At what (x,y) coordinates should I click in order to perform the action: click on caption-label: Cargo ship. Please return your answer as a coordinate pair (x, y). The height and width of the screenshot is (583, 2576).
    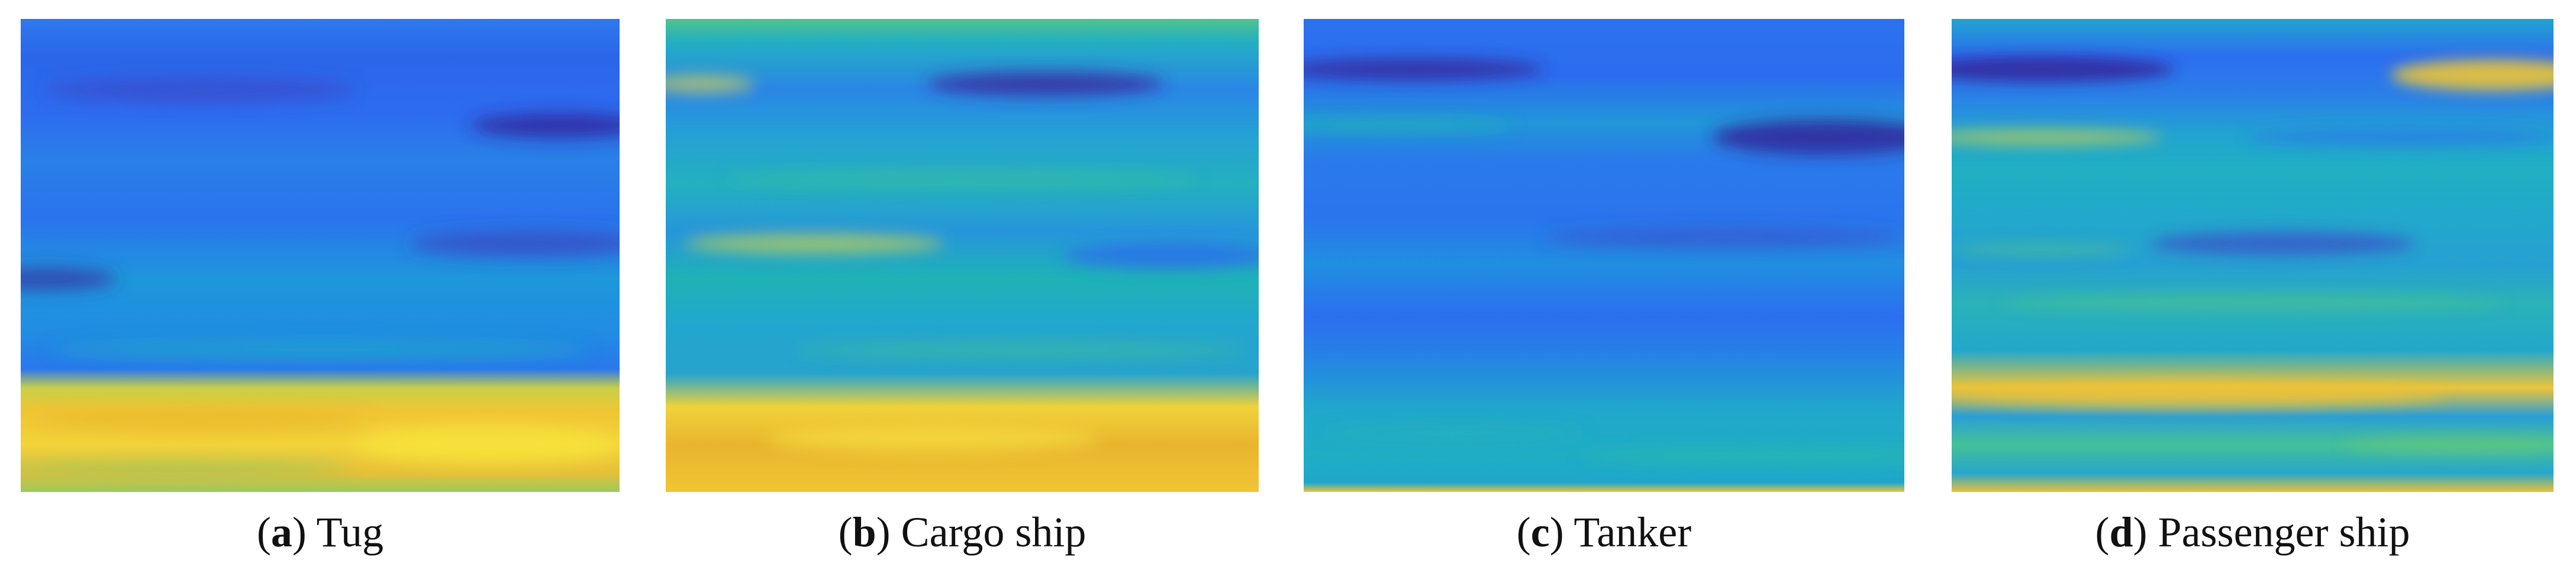
    Looking at the image, I should click on (994, 532).